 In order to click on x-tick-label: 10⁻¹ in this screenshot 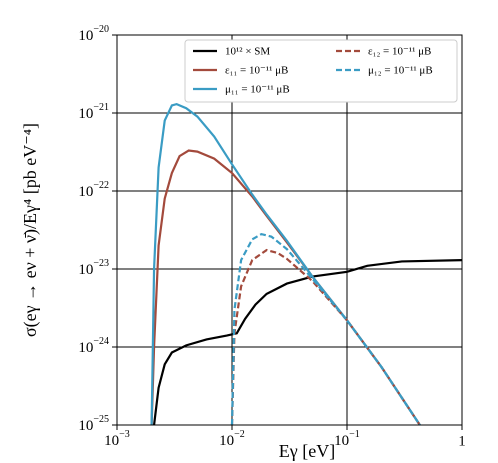, I will do `click(347, 439)`.